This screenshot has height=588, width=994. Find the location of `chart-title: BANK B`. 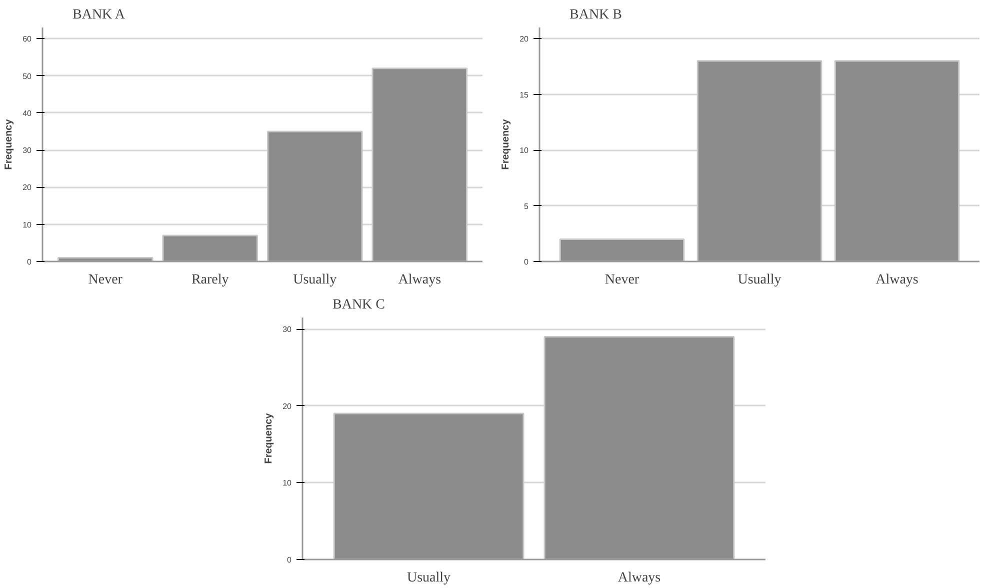

chart-title: BANK B is located at coordinates (596, 15).